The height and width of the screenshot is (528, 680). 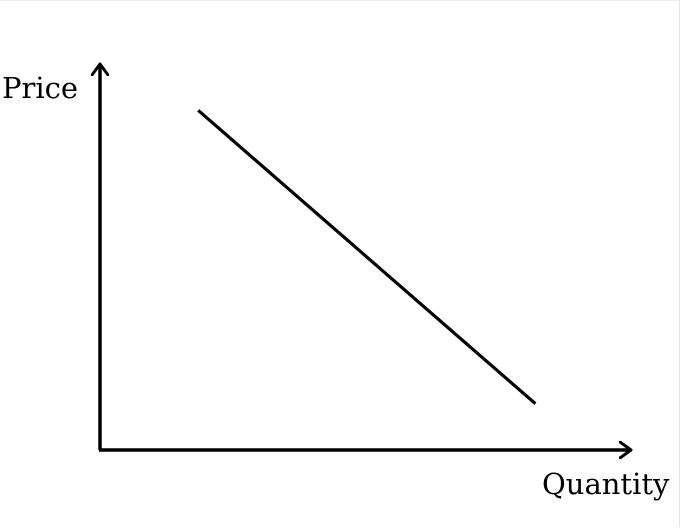 What do you see at coordinates (40, 88) in the screenshot?
I see `y-axis-label: Price` at bounding box center [40, 88].